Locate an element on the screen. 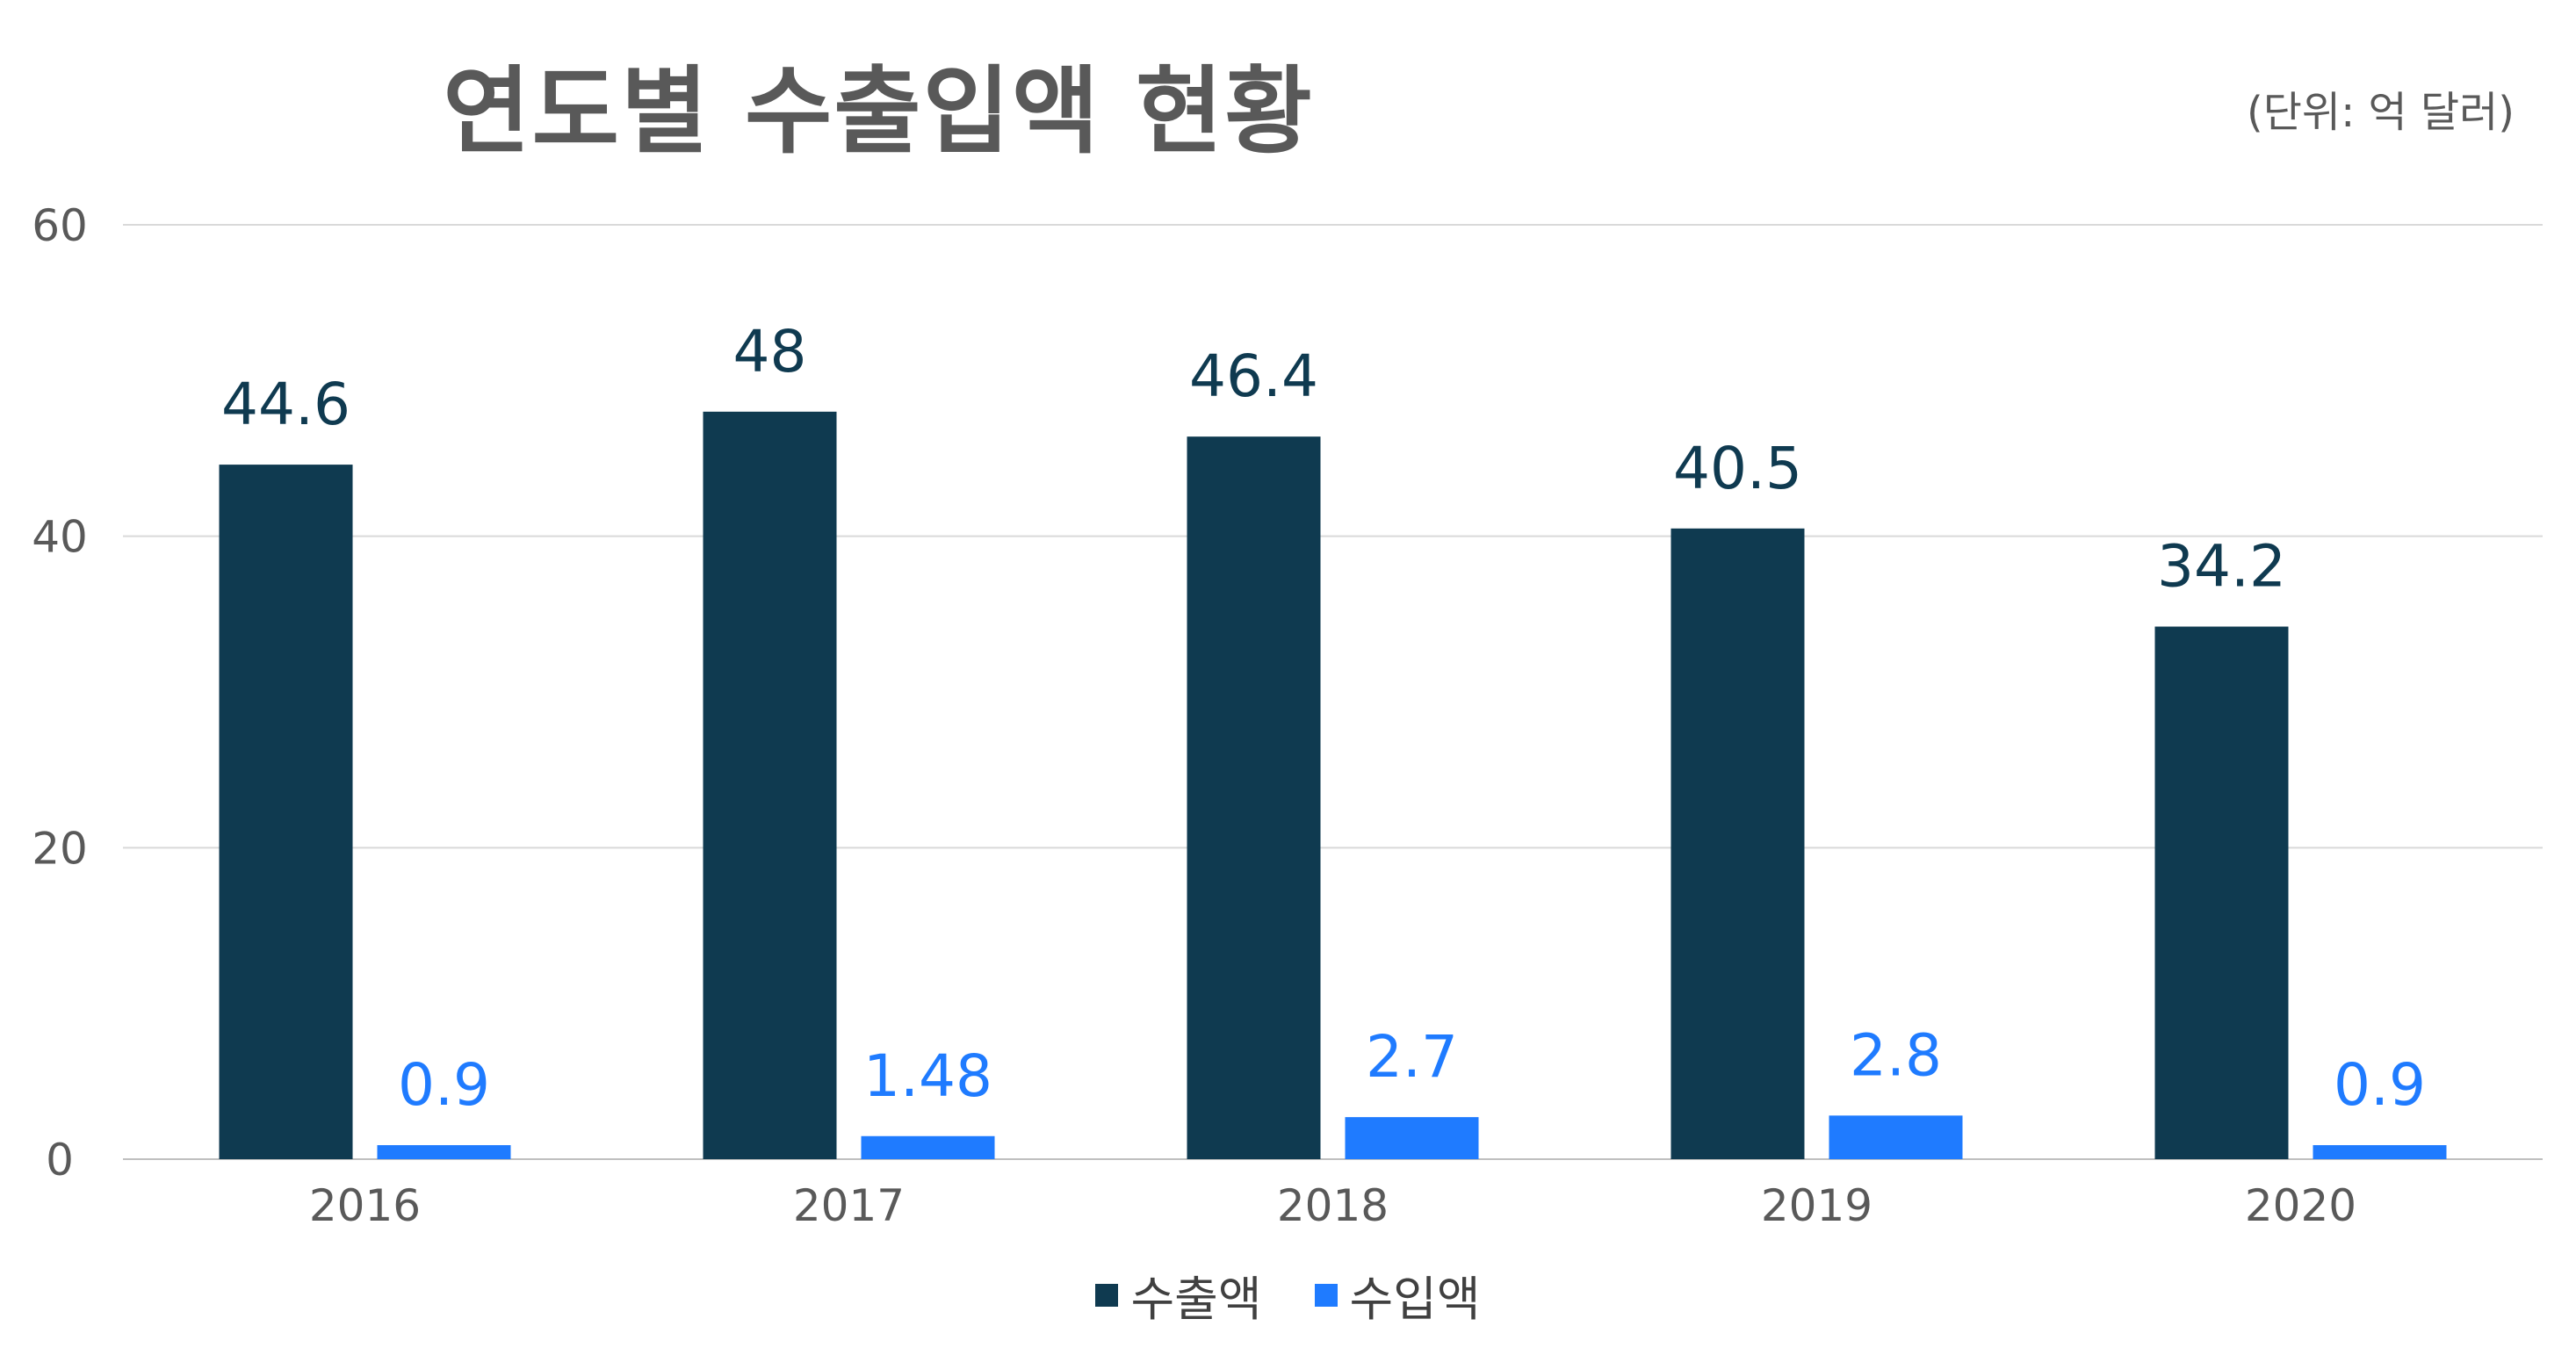 This screenshot has height=1355, width=2576. unit-note: (단위: 억 달러) is located at coordinates (2381, 112).